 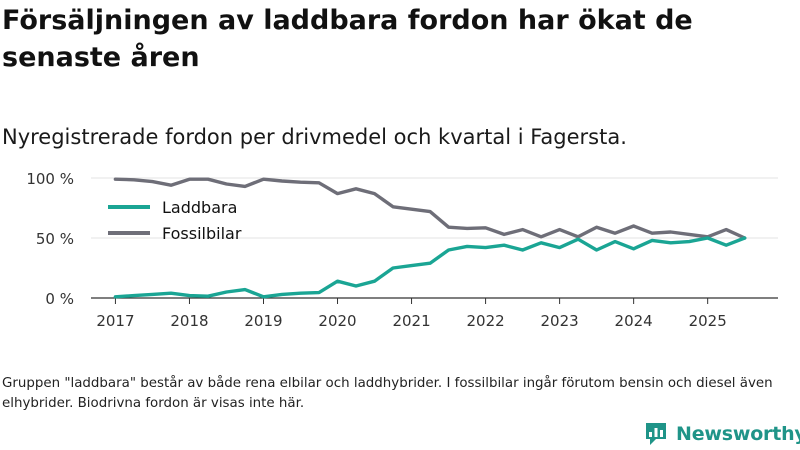 What do you see at coordinates (738, 434) in the screenshot?
I see `brand-name: Newsworthy` at bounding box center [738, 434].